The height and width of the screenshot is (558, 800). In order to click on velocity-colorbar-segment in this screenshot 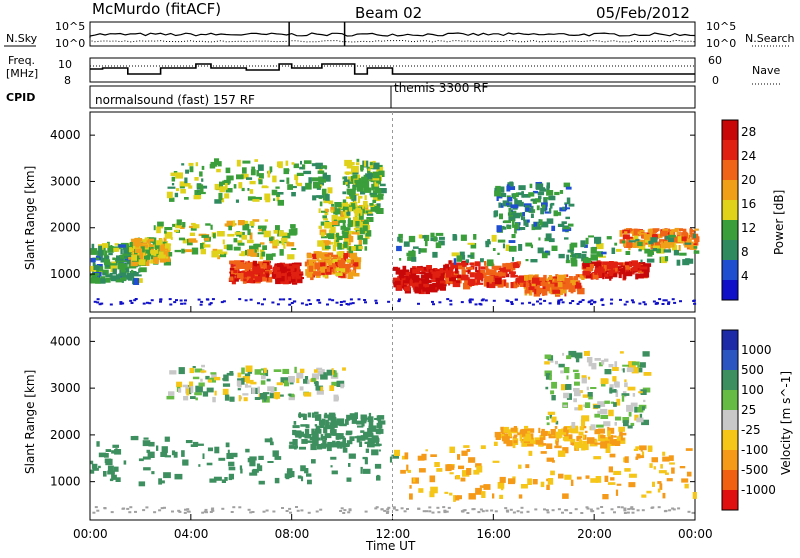, I will do `click(730, 400)`.